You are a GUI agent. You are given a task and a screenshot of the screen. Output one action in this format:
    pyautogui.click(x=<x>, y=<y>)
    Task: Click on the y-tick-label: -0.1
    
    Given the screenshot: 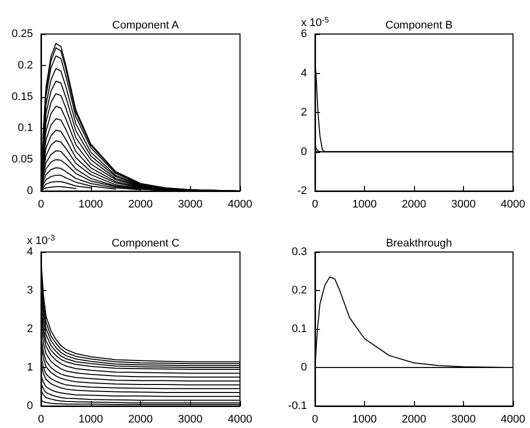 What is the action you would take?
    pyautogui.click(x=297, y=406)
    